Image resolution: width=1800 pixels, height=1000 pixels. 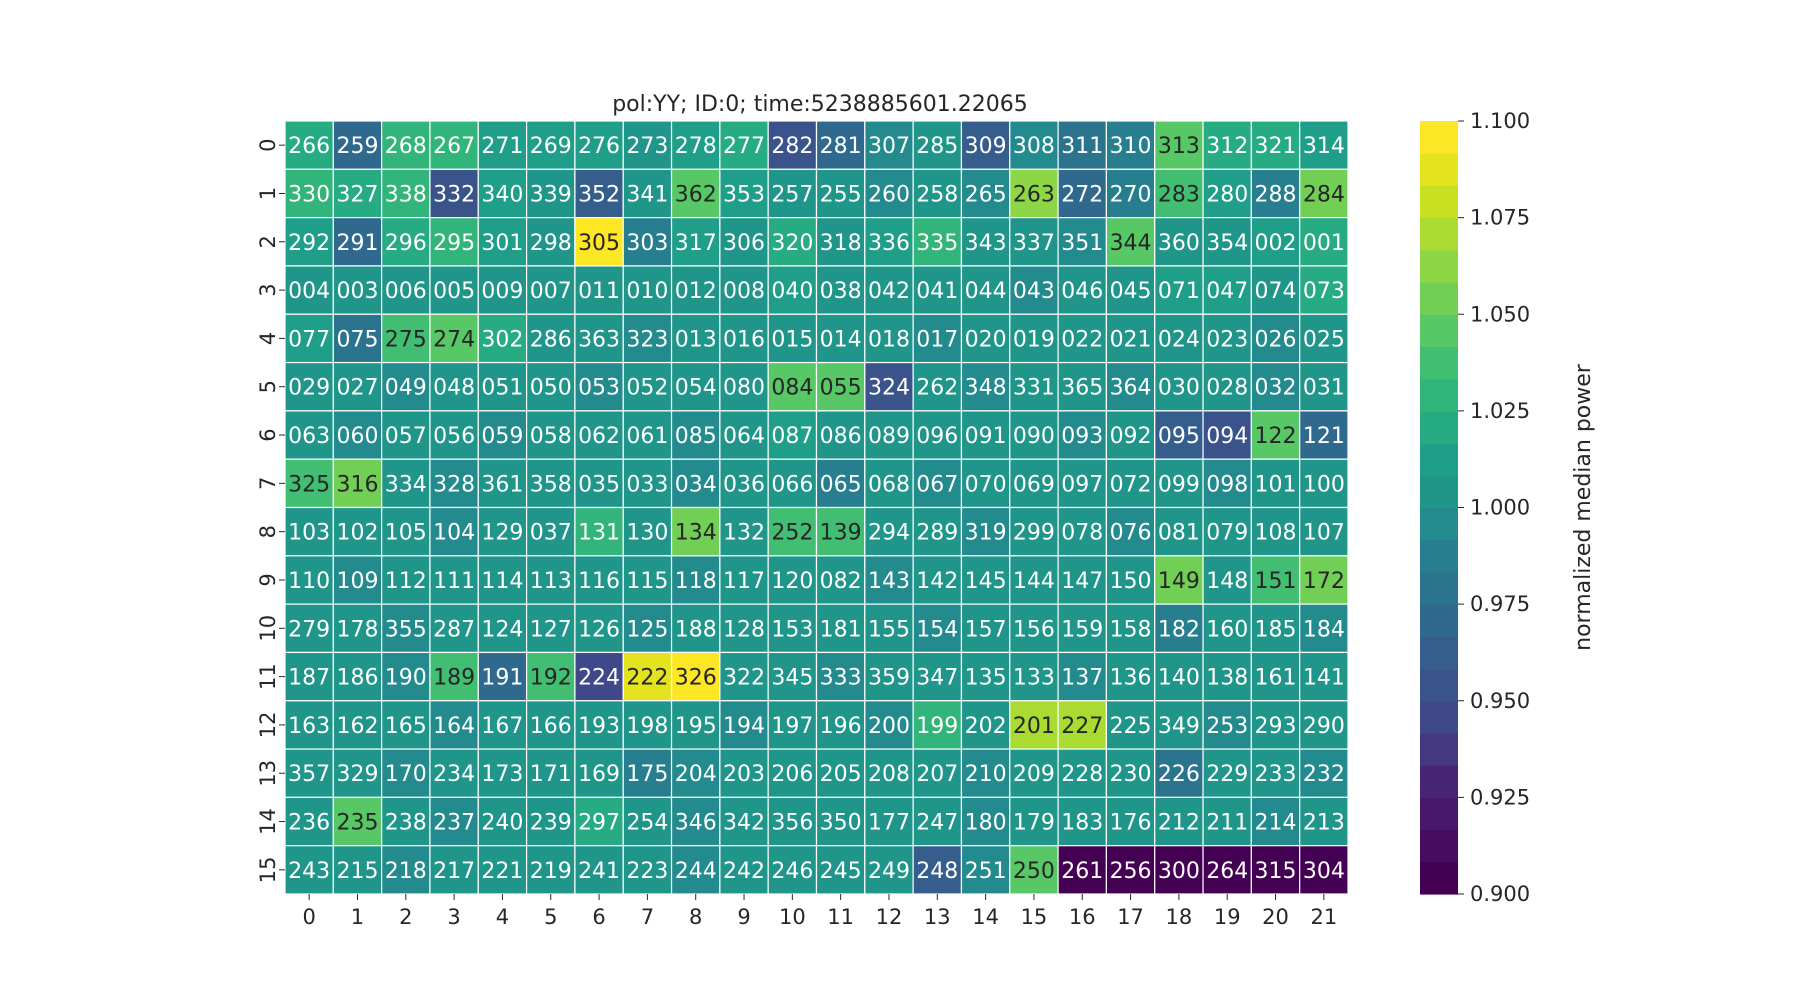 I want to click on cell-annotation: 189, so click(x=454, y=678).